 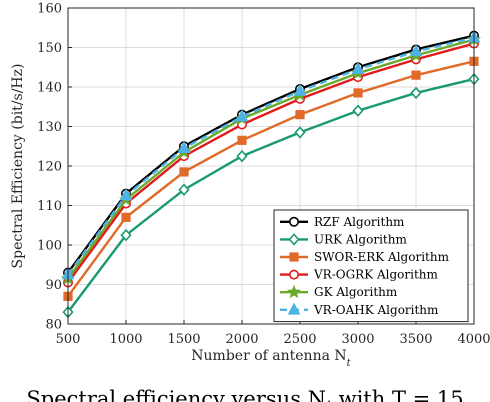 I want to click on legend-box, so click(x=371, y=266).